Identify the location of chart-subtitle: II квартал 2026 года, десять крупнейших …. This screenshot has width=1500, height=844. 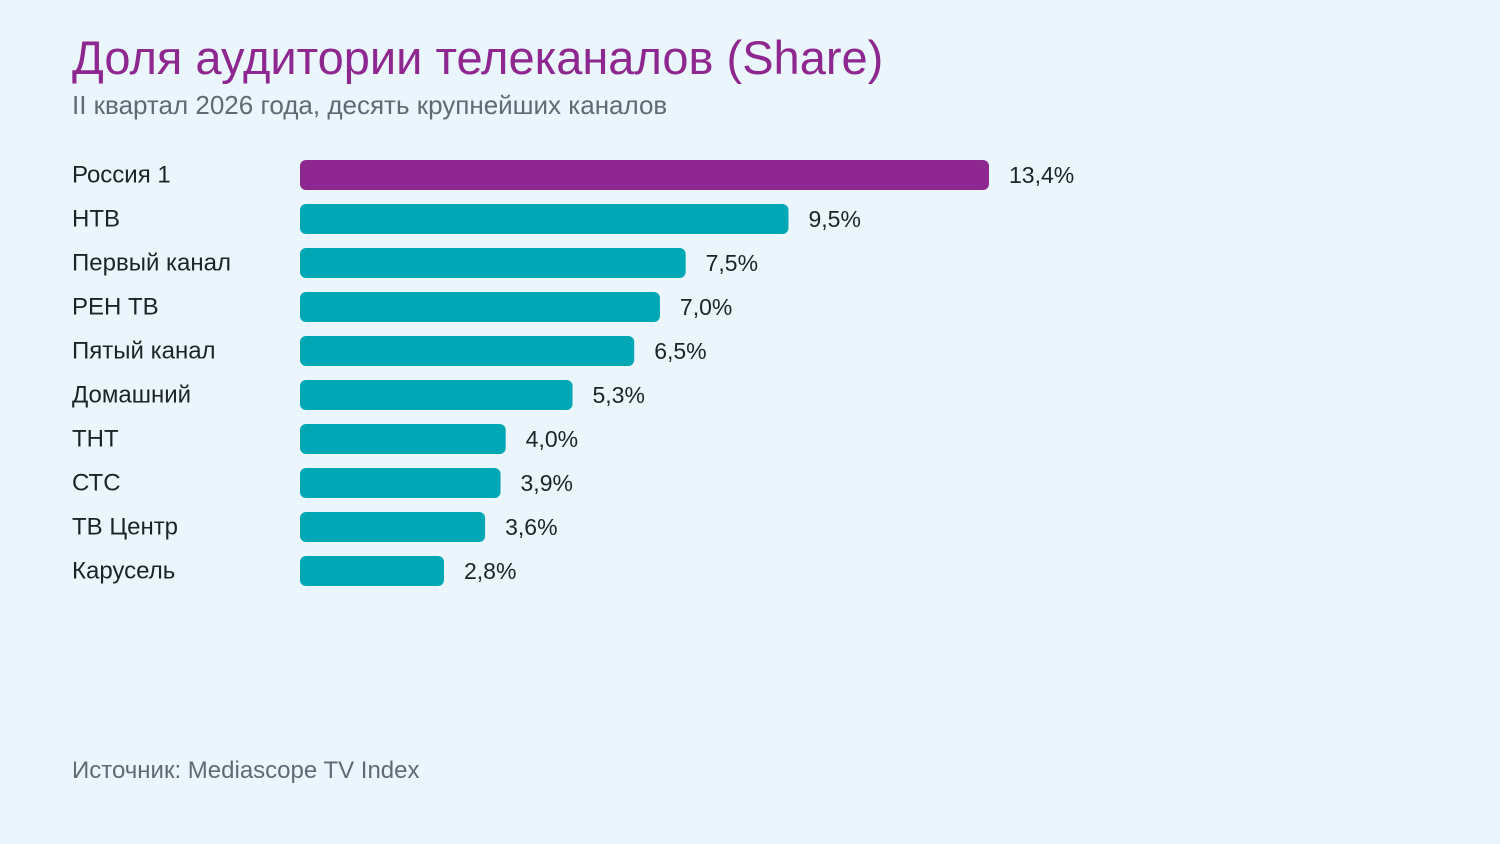
(370, 105).